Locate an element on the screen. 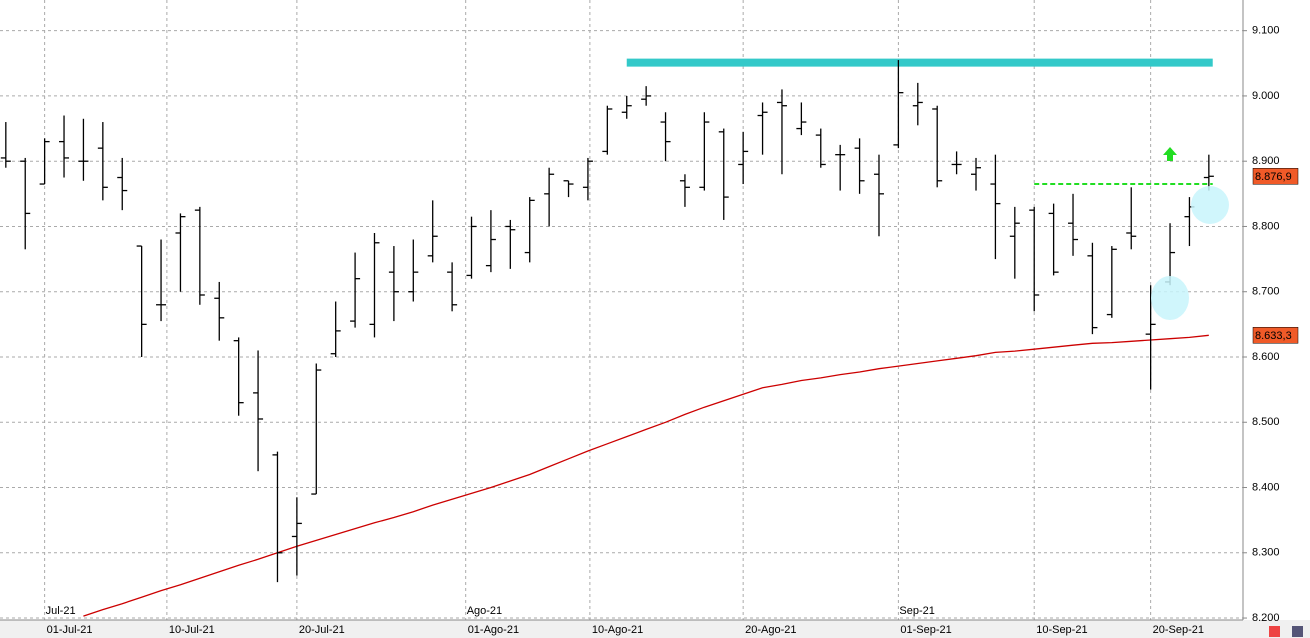  x-tick-label: 20-Sep-21 is located at coordinates (1178, 630).